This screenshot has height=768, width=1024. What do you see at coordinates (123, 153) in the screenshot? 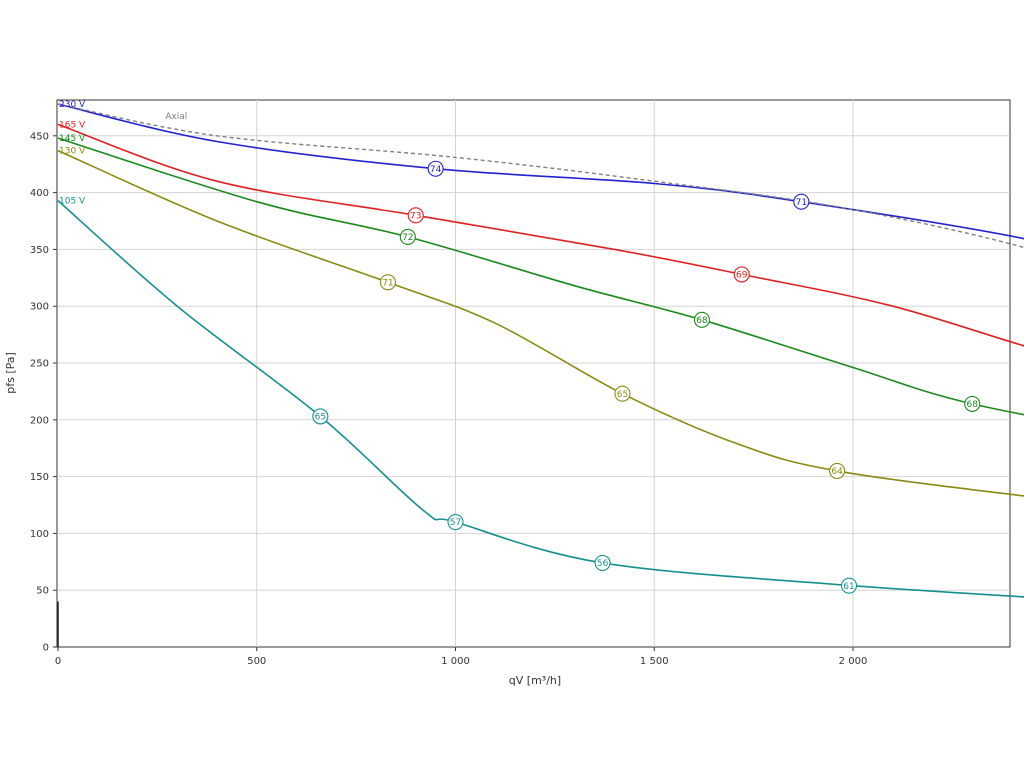
I see `curve-labels: 230 V 165 V 145 V 130 V 105 V Axial` at bounding box center [123, 153].